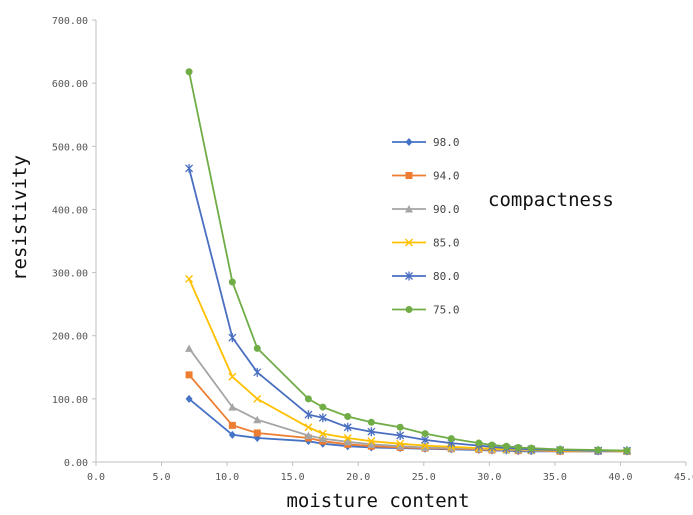  Describe the element at coordinates (377, 501) in the screenshot. I see `x-axis-title: moisture content` at that location.